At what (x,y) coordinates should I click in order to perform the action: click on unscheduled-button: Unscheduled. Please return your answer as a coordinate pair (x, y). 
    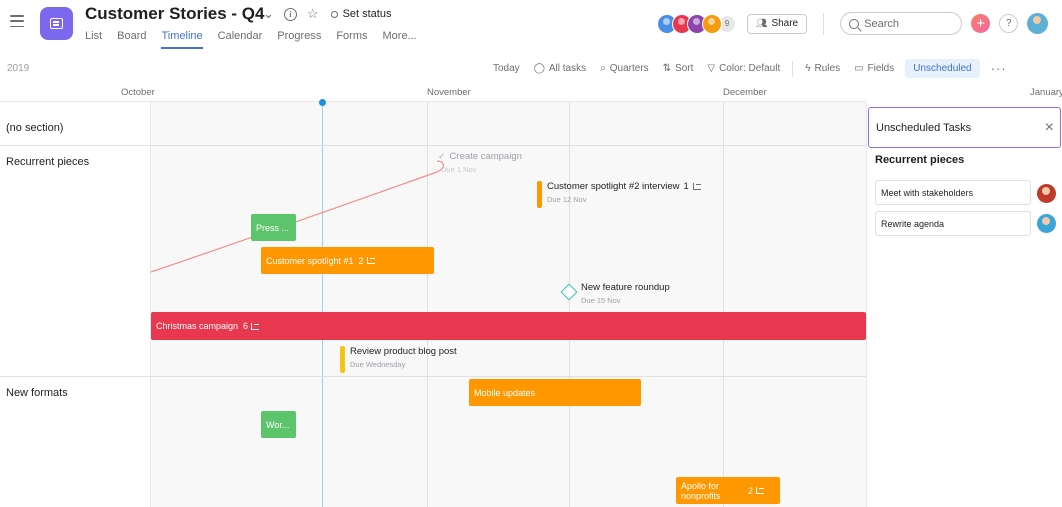
    Looking at the image, I should click on (942, 68).